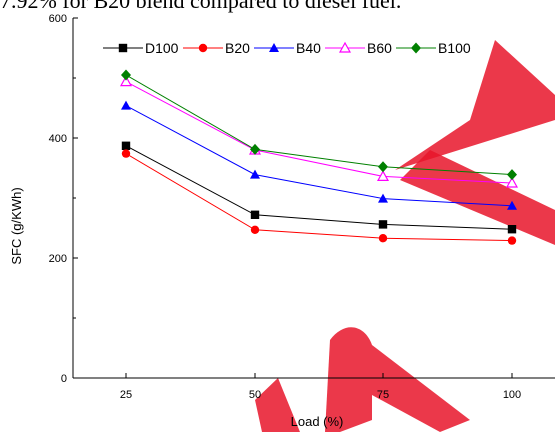  Describe the element at coordinates (383, 395) in the screenshot. I see `x-tick-label: 75` at that location.